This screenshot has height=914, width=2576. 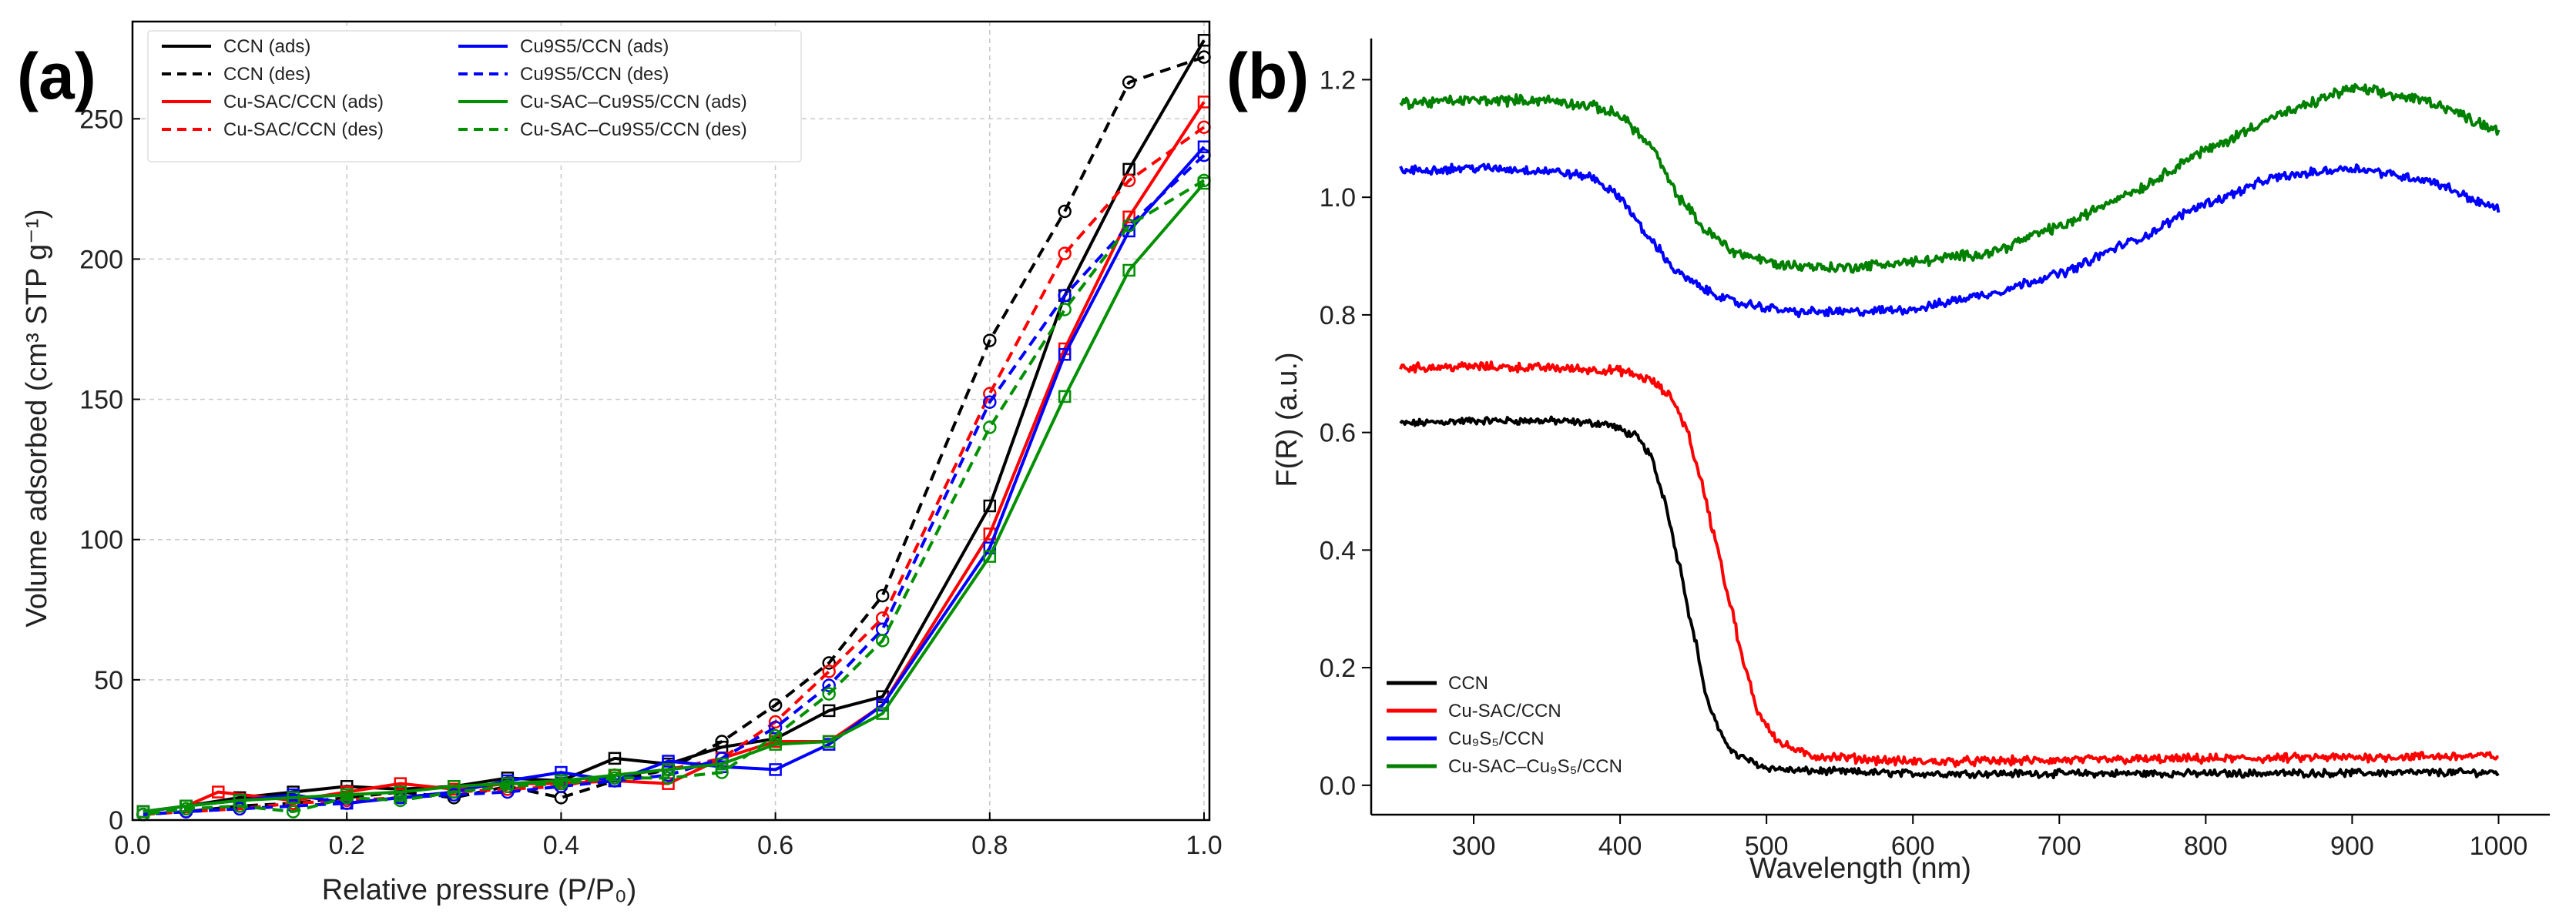 What do you see at coordinates (989, 845) in the screenshot?
I see `panel-a-xtick-label: 0.8` at bounding box center [989, 845].